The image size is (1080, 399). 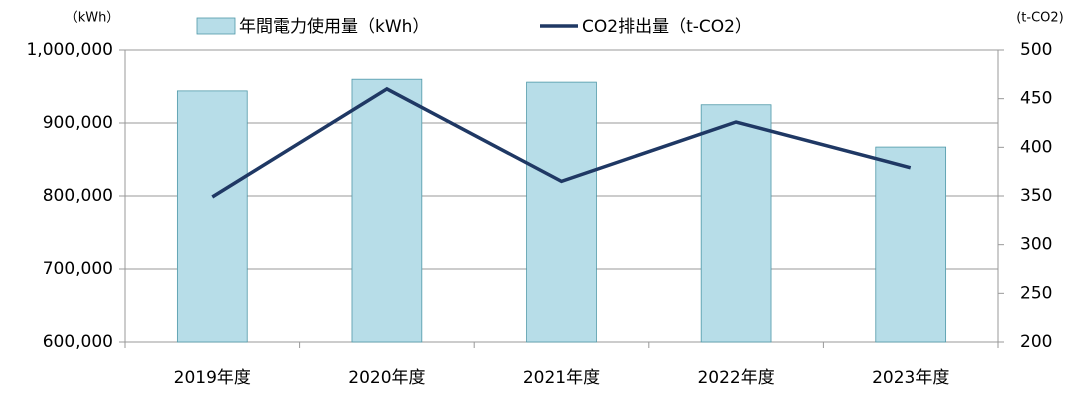 I want to click on y2-tick-label: 450, so click(x=1036, y=99).